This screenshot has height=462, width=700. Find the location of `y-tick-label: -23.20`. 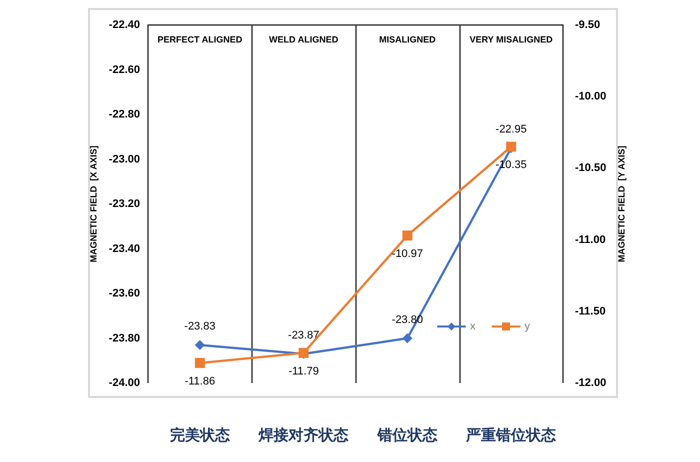

y-tick-label: -23.20 is located at coordinates (124, 204).